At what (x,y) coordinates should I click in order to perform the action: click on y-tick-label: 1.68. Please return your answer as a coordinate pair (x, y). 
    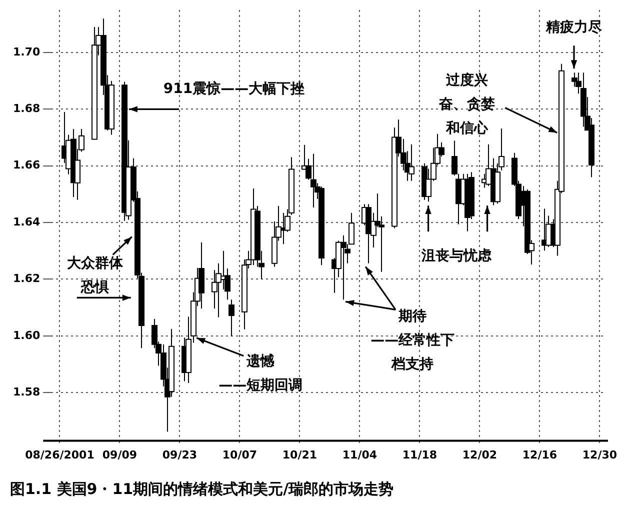
    Looking at the image, I should click on (26, 109).